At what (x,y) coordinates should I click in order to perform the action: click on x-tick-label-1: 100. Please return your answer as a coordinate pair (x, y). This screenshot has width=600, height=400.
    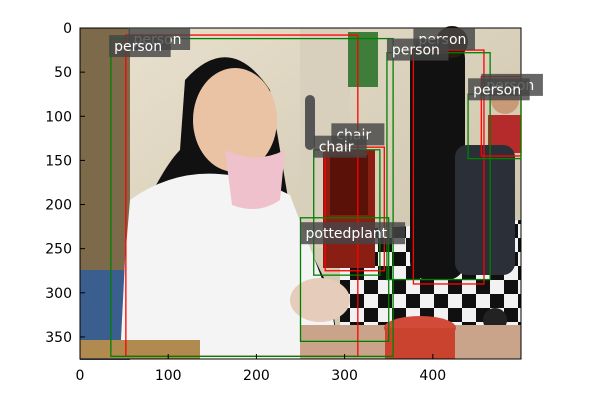
    Looking at the image, I should click on (168, 376).